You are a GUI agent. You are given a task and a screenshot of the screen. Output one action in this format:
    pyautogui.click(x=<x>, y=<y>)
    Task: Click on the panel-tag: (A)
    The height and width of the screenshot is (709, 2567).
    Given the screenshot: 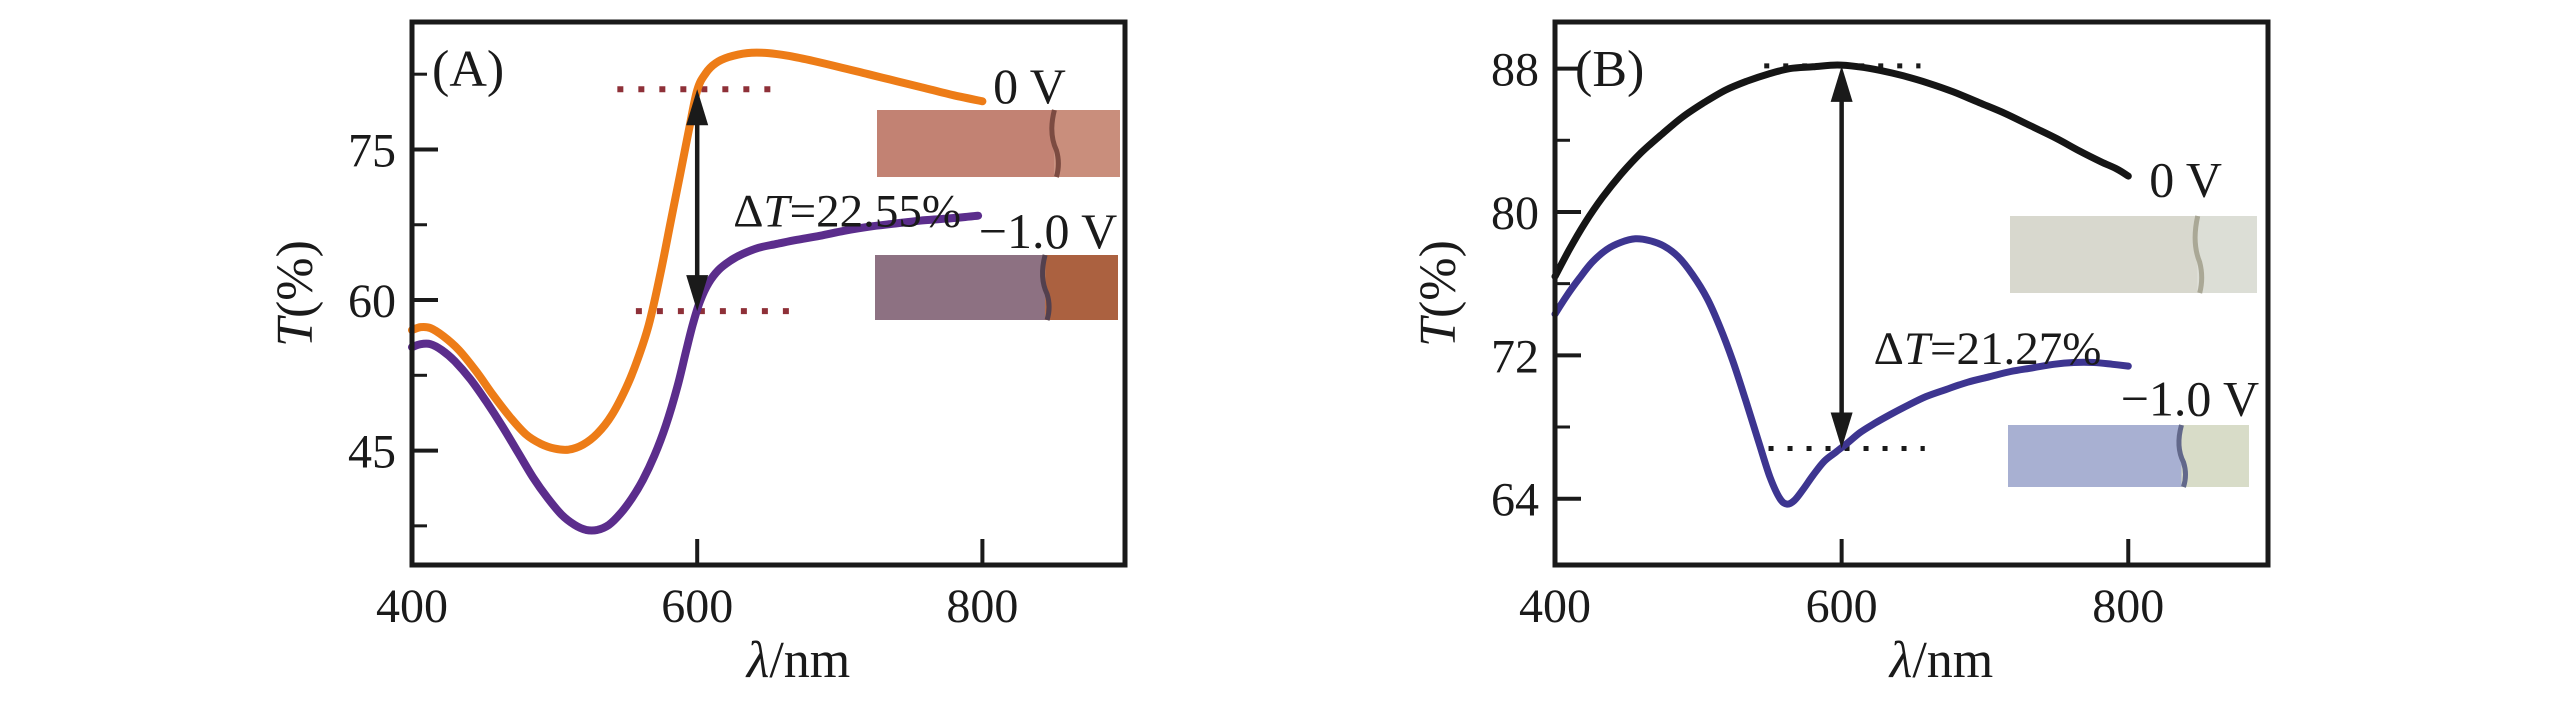 What is the action you would take?
    pyautogui.click(x=468, y=69)
    